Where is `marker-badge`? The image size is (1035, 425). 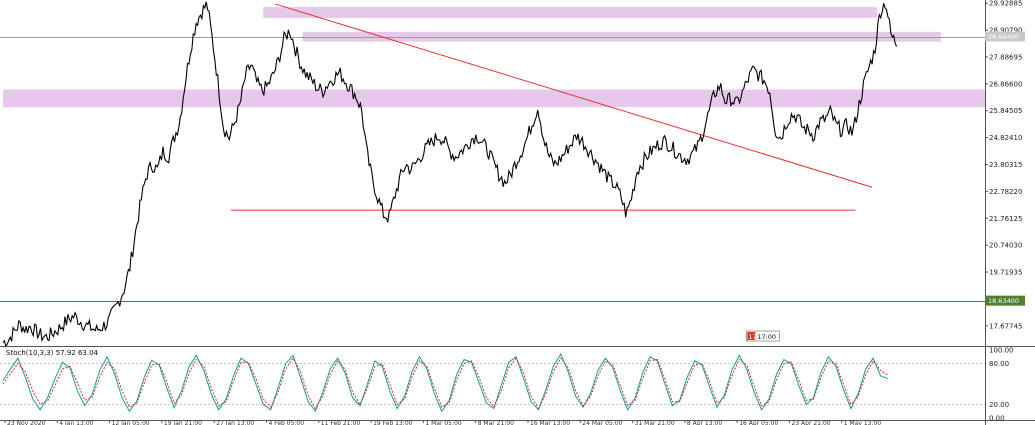
marker-badge is located at coordinates (751, 336).